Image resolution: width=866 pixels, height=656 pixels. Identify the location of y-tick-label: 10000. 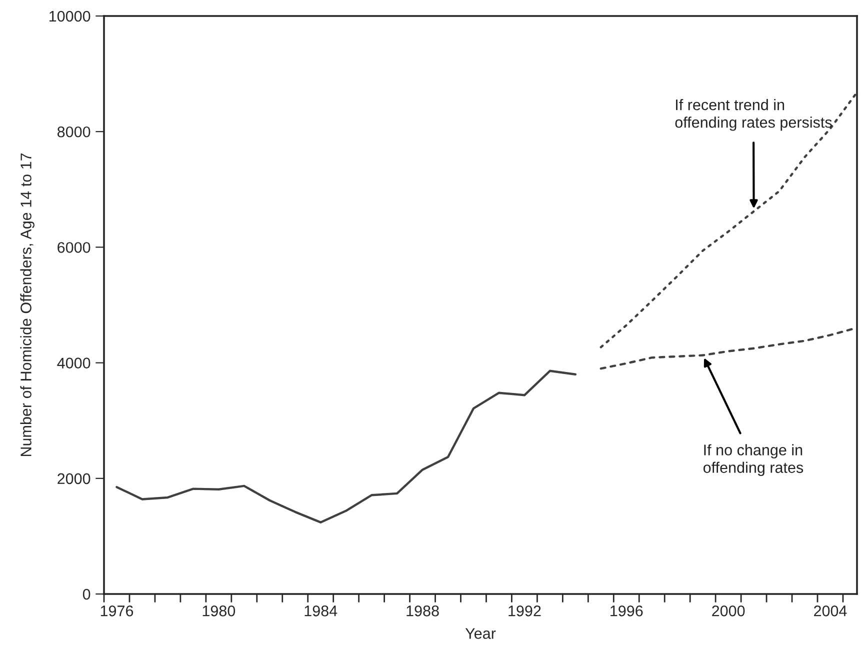
(69, 16).